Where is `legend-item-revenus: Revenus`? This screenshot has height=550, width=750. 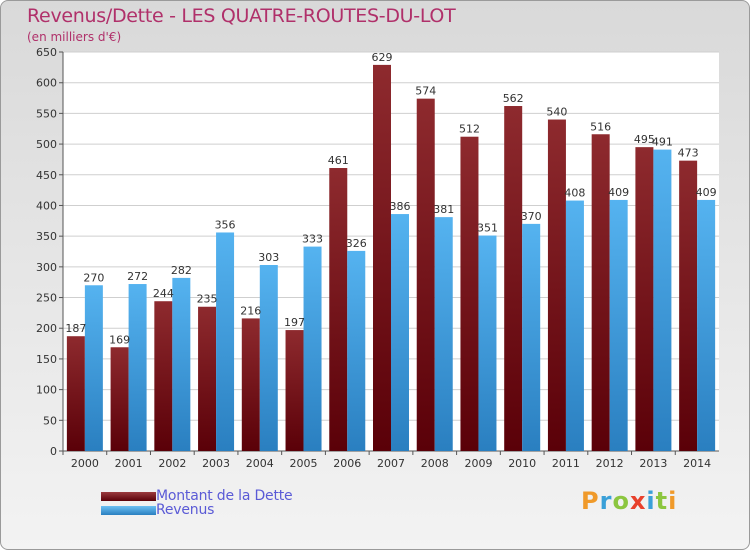 legend-item-revenus: Revenus is located at coordinates (157, 510).